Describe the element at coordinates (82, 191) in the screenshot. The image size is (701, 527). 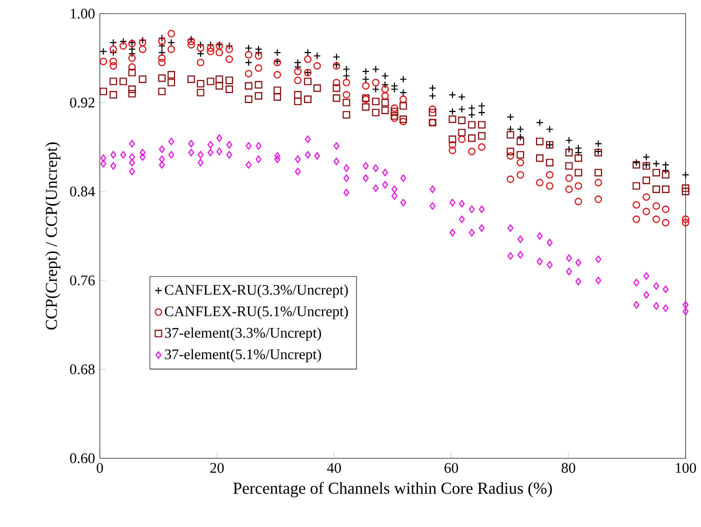
I see `y-tick-label: 0.84` at that location.